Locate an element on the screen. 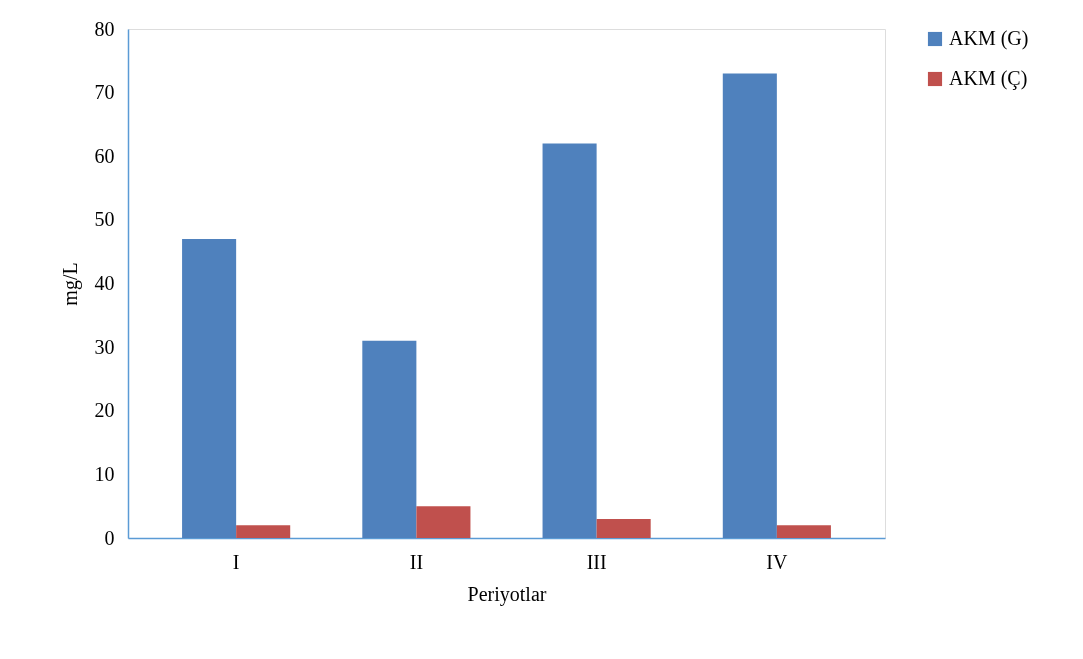 The image size is (1083, 659). legend-label: AKM (Ç) is located at coordinates (988, 78).